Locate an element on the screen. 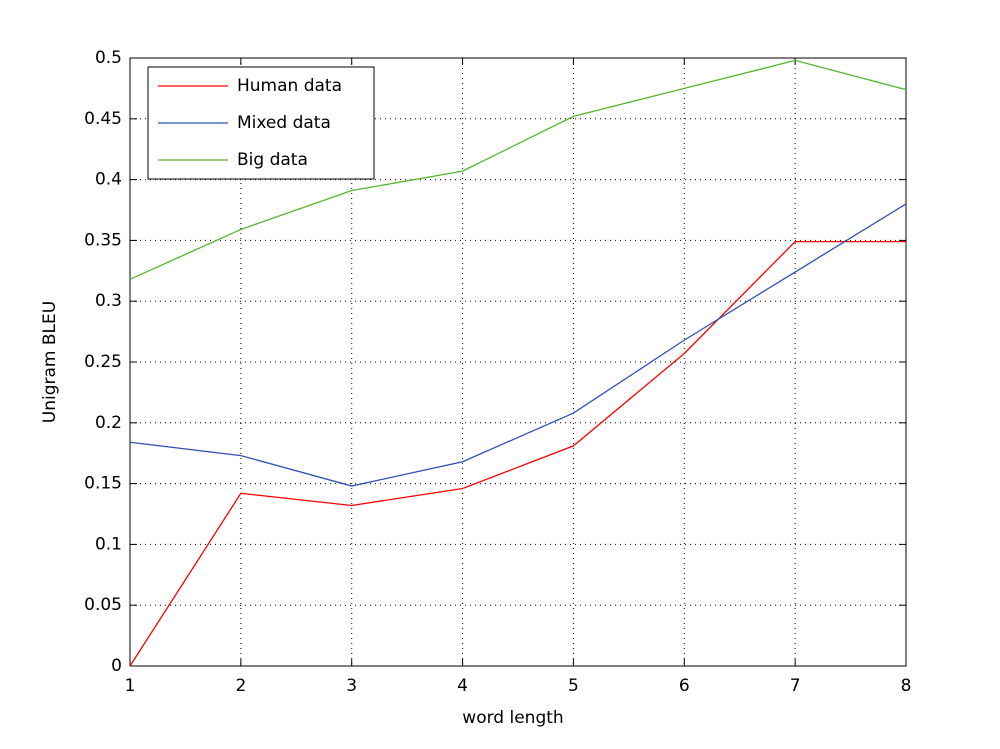 This screenshot has width=1000, height=749. x-tick-label: 3 is located at coordinates (351, 686).